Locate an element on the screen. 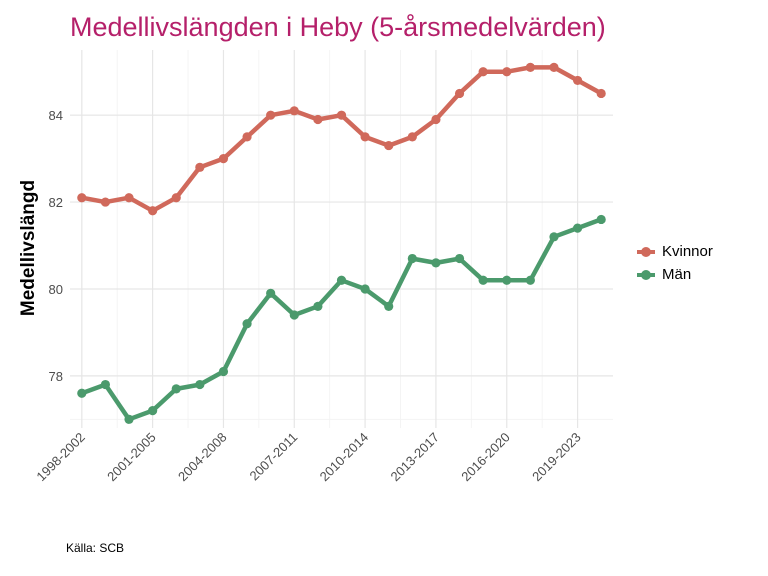  x-tick-label: 2016-2020 is located at coordinates (485, 457).